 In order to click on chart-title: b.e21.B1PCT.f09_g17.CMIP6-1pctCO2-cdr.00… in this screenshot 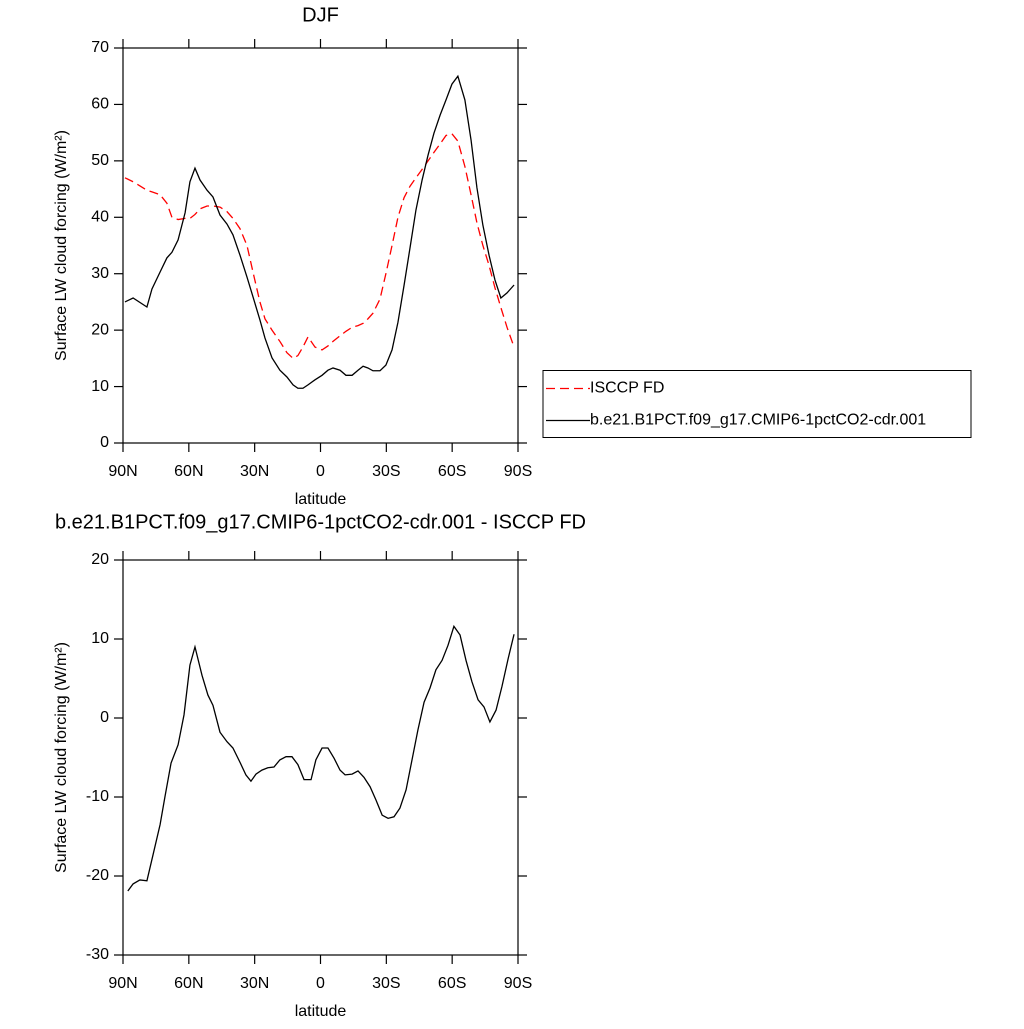, I will do `click(320, 522)`.